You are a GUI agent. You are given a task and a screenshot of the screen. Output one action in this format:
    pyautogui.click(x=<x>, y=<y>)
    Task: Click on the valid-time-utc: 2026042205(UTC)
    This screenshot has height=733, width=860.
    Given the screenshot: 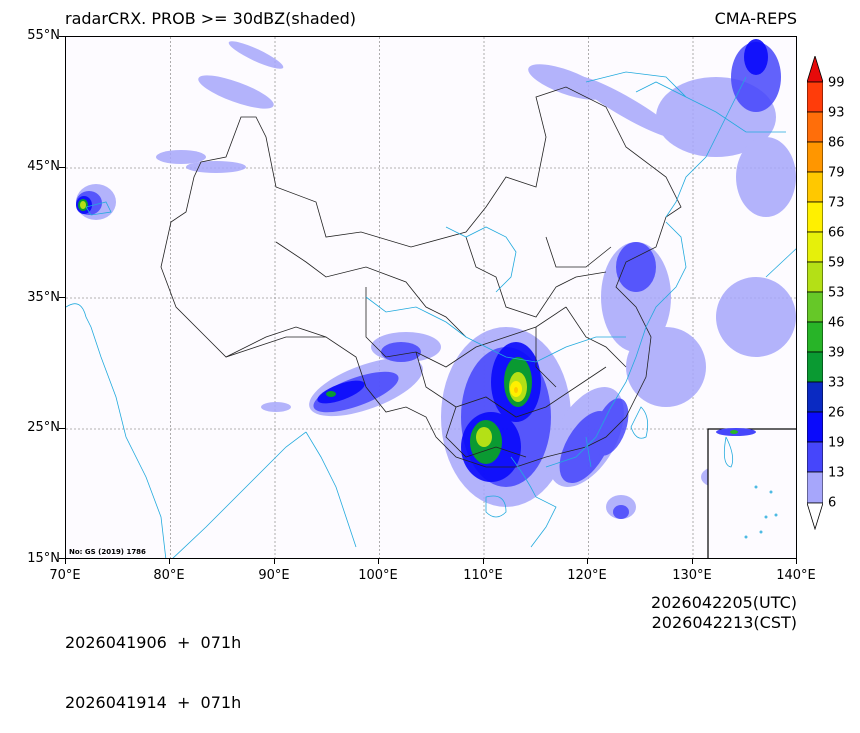 What is the action you would take?
    pyautogui.click(x=724, y=602)
    